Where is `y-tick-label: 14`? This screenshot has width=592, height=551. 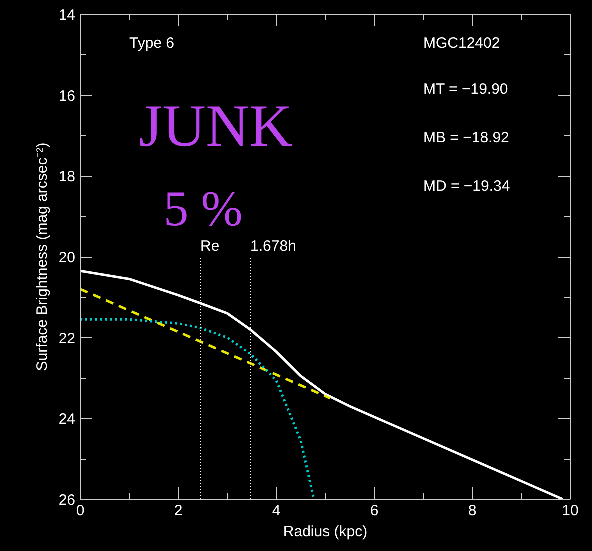 y-tick-label: 14 is located at coordinates (67, 15).